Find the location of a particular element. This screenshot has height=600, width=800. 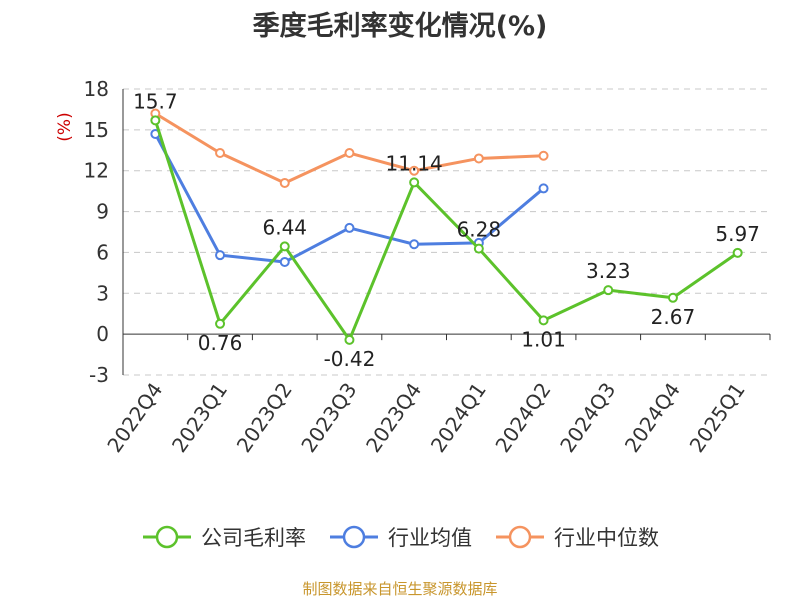

data-label: 1.01 is located at coordinates (543, 339).